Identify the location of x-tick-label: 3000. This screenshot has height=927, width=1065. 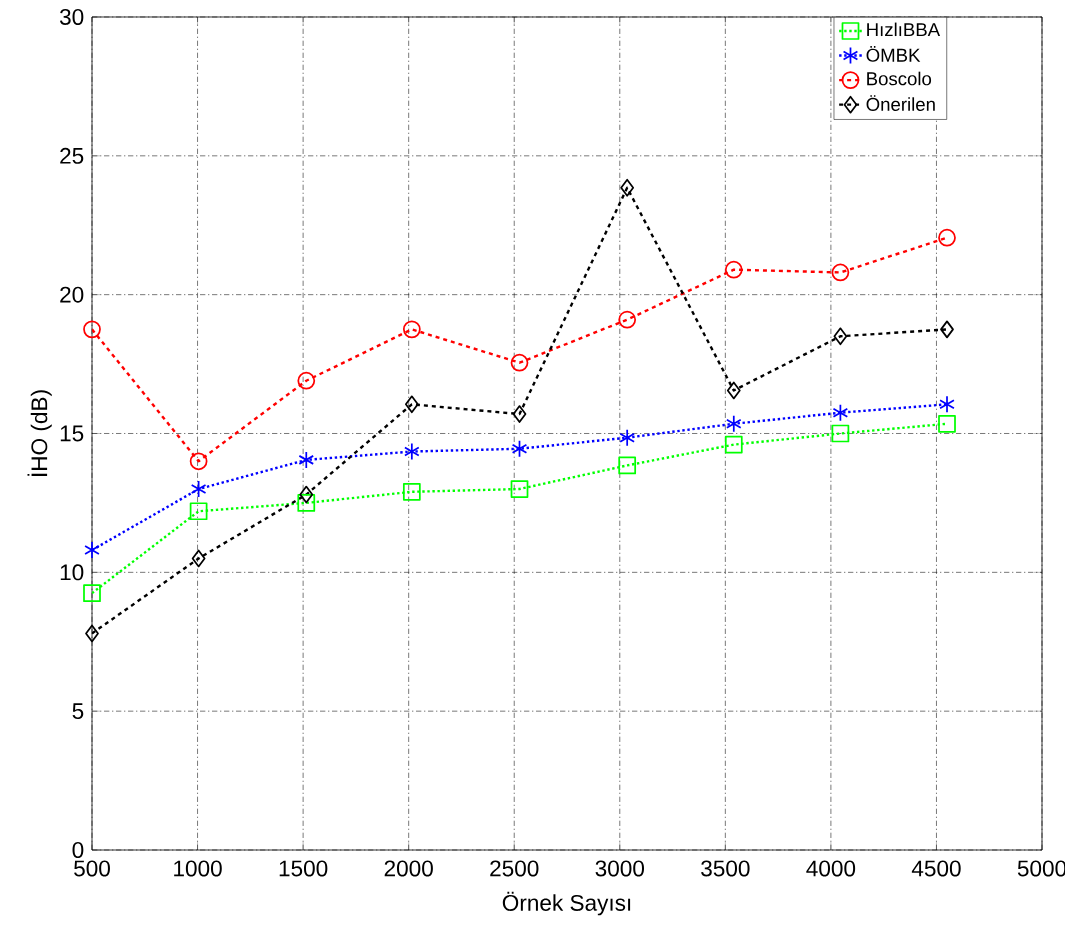
(620, 868).